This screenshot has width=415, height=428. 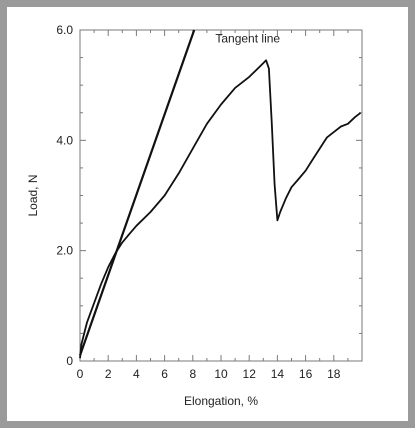 I want to click on x-tick-label: 2, so click(x=108, y=374).